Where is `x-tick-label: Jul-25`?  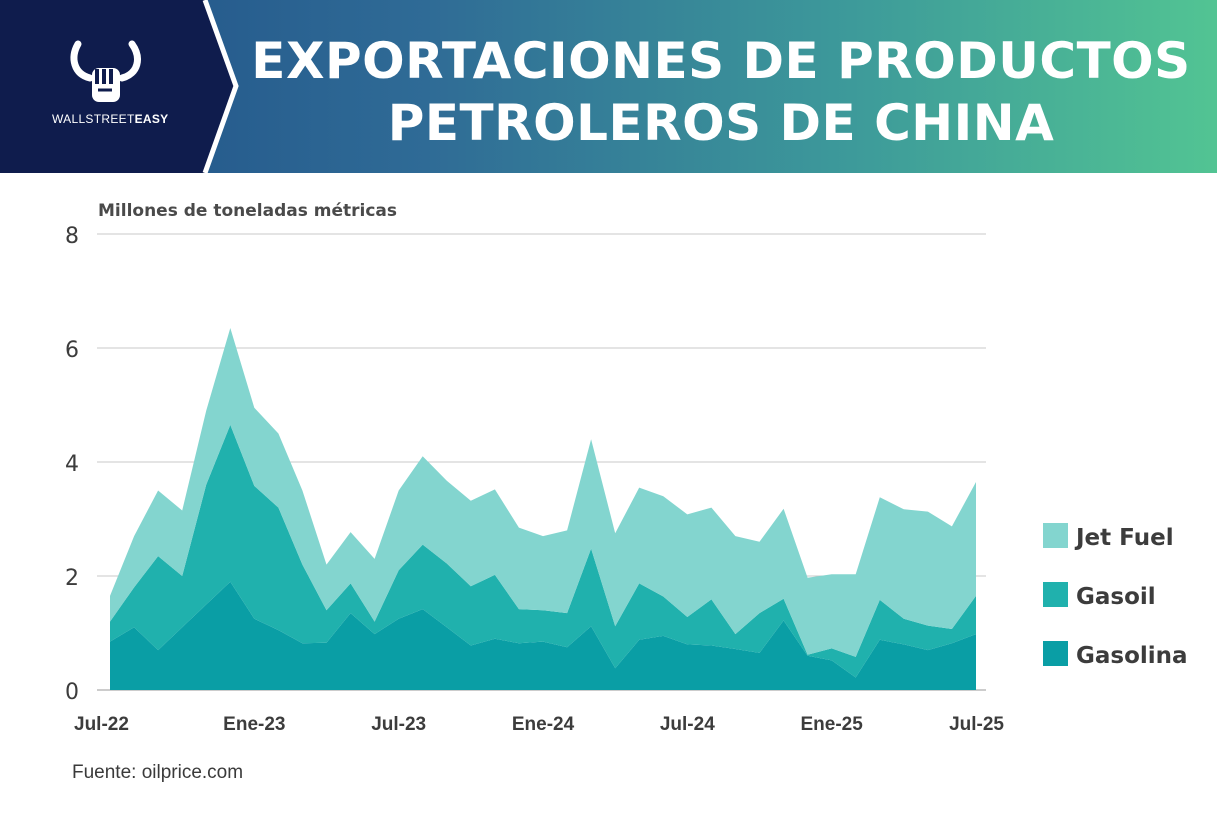 x-tick-label: Jul-25 is located at coordinates (976, 724).